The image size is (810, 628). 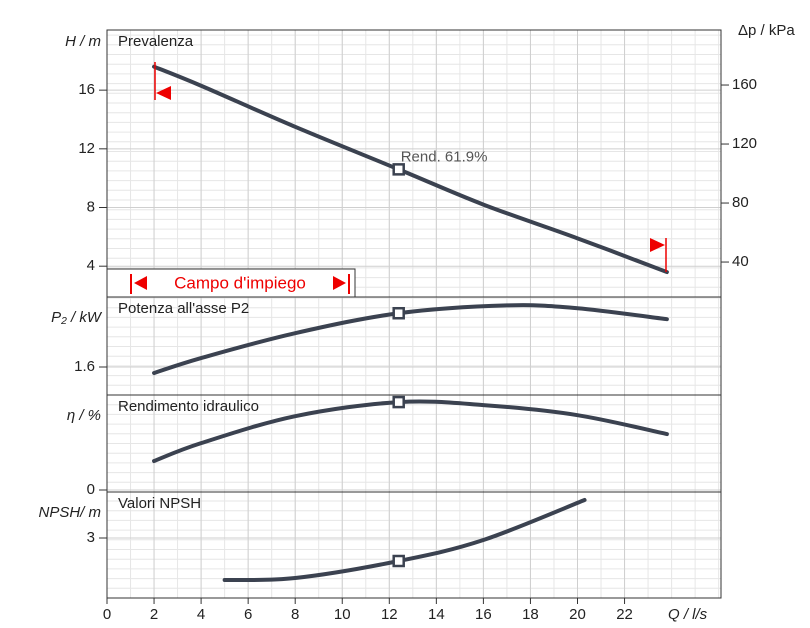 What do you see at coordinates (740, 261) in the screenshot?
I see `y2-tick-label: 40` at bounding box center [740, 261].